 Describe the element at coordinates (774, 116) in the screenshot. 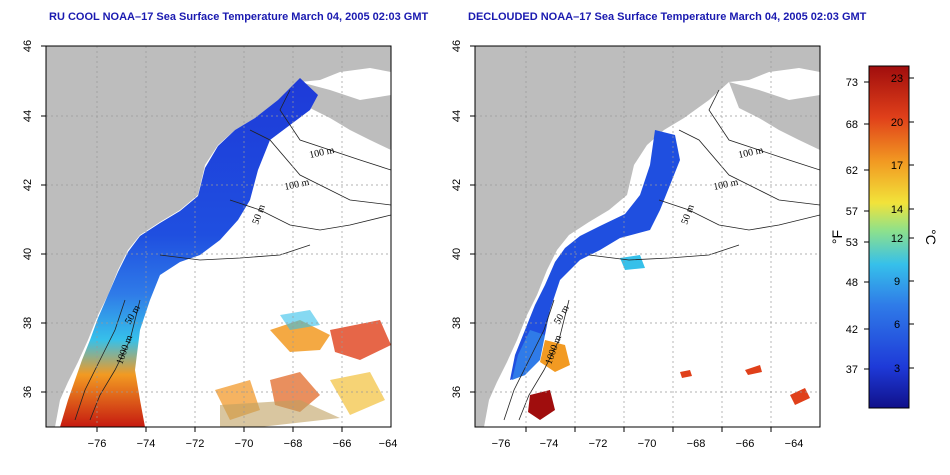

I see `right-land-novascotia` at that location.